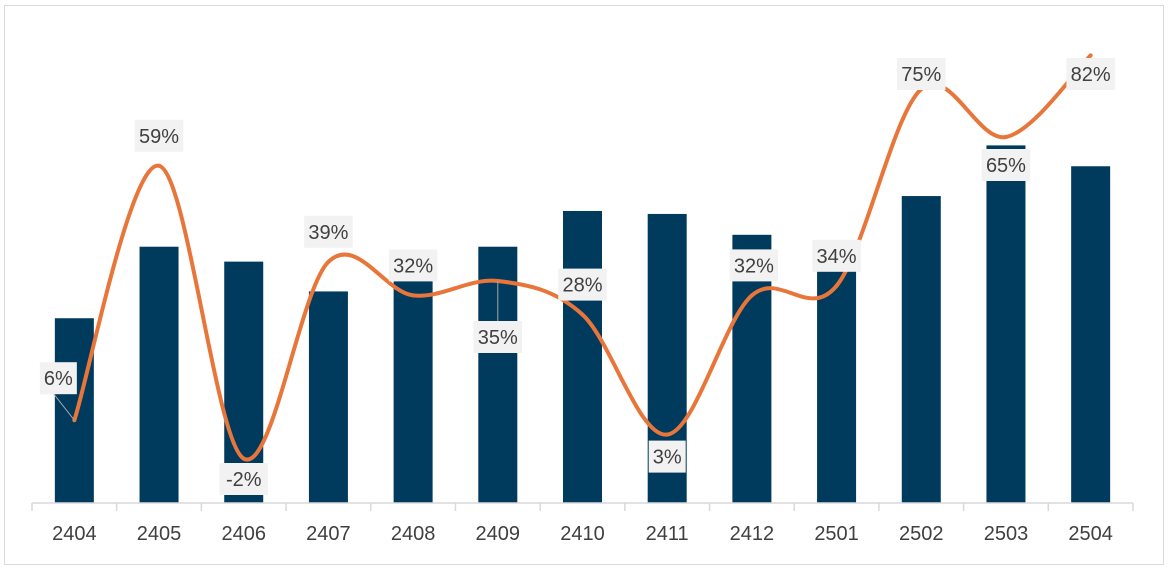 This screenshot has height=571, width=1170. What do you see at coordinates (243, 534) in the screenshot?
I see `x-tick-label: 2406` at bounding box center [243, 534].